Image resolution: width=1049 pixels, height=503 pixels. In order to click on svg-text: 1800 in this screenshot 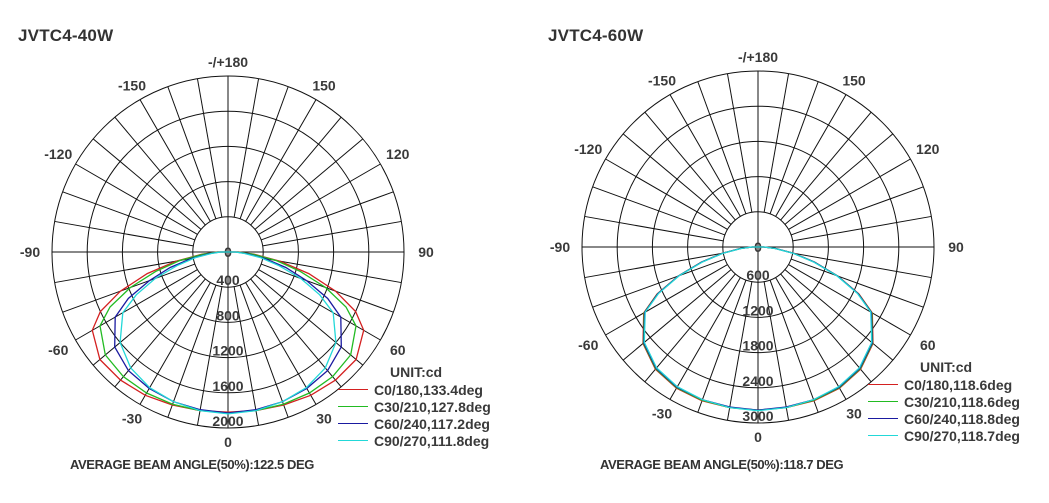, I will do `click(757, 346)`.